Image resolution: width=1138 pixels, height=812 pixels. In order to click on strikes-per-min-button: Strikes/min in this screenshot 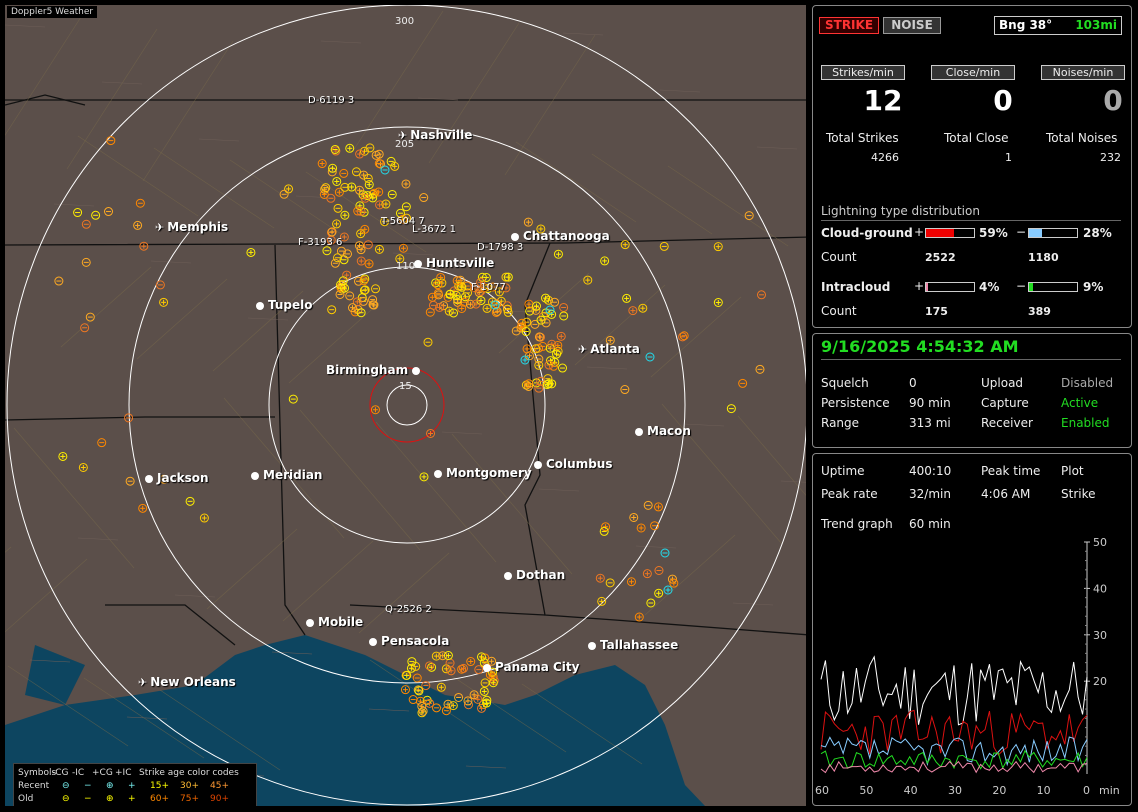, I will do `click(863, 72)`.